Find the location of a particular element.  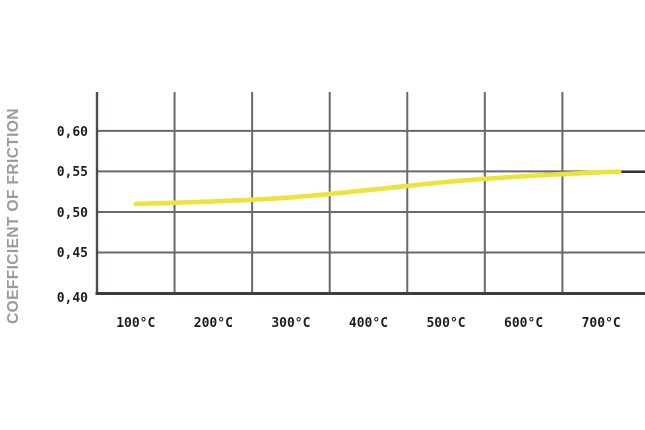

x-tick-label: 400°C is located at coordinates (368, 323).